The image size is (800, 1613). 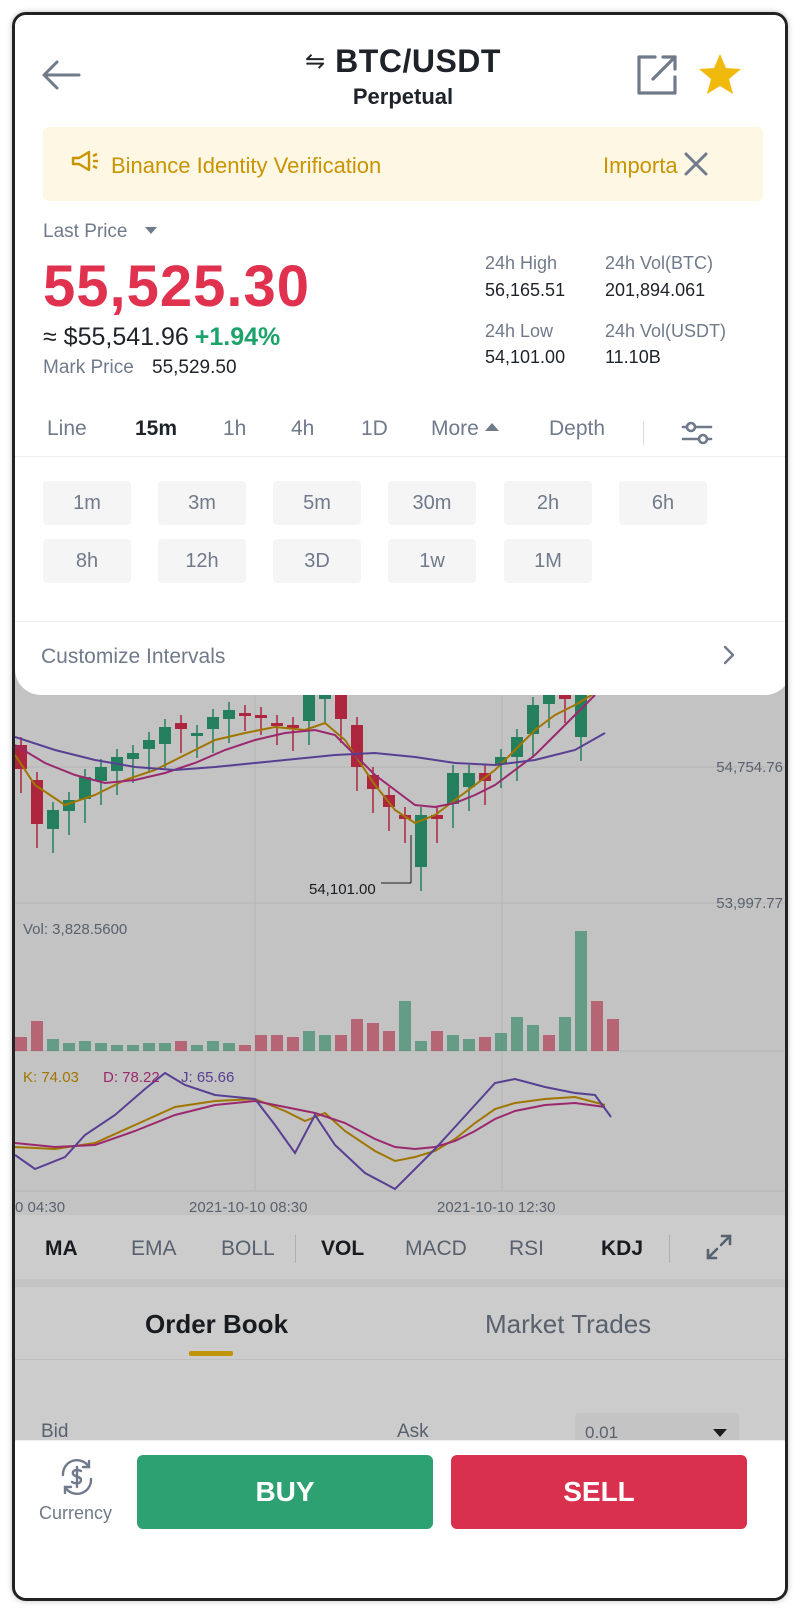 What do you see at coordinates (211, 1353) in the screenshot?
I see `active-tab-indicator` at bounding box center [211, 1353].